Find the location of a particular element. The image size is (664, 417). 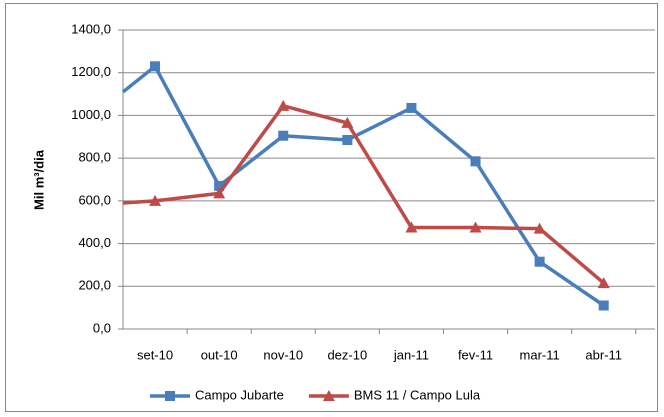

legend-label: BMS 11 / Campo Lula is located at coordinates (417, 394).